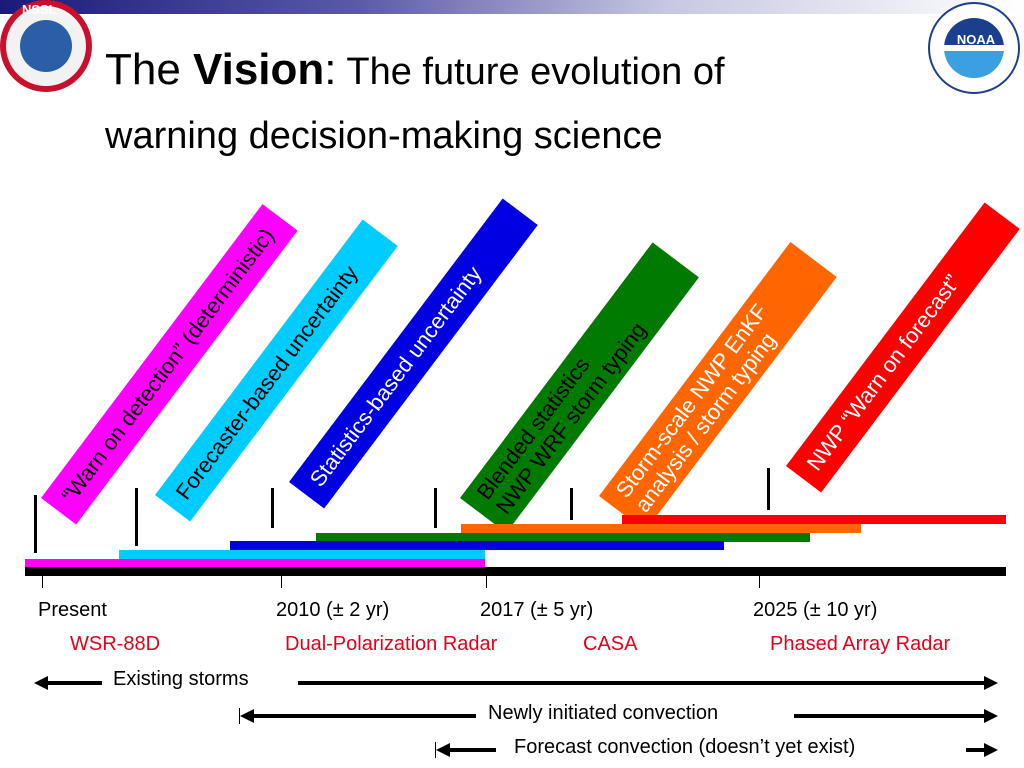 This screenshot has width=1024, height=768. I want to click on tick-label-2017: 2017 (± 5 yr), so click(537, 610).